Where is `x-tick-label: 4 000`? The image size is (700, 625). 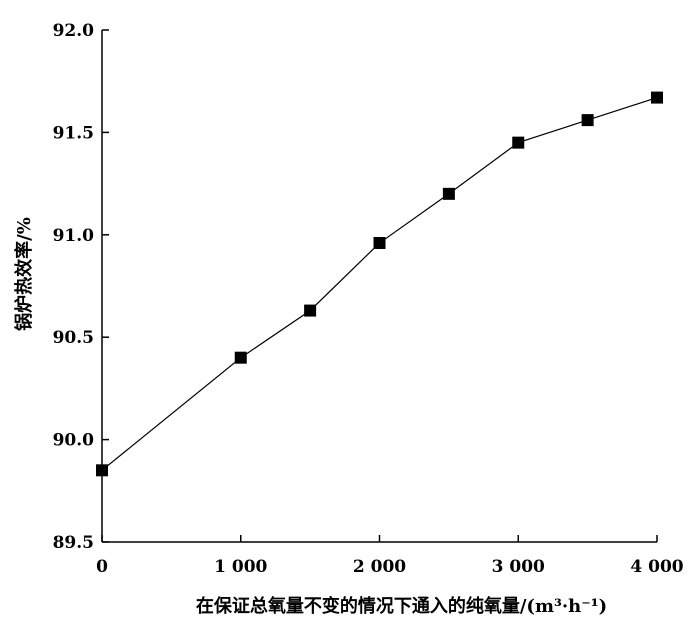
x-tick-label: 4 000 is located at coordinates (656, 567).